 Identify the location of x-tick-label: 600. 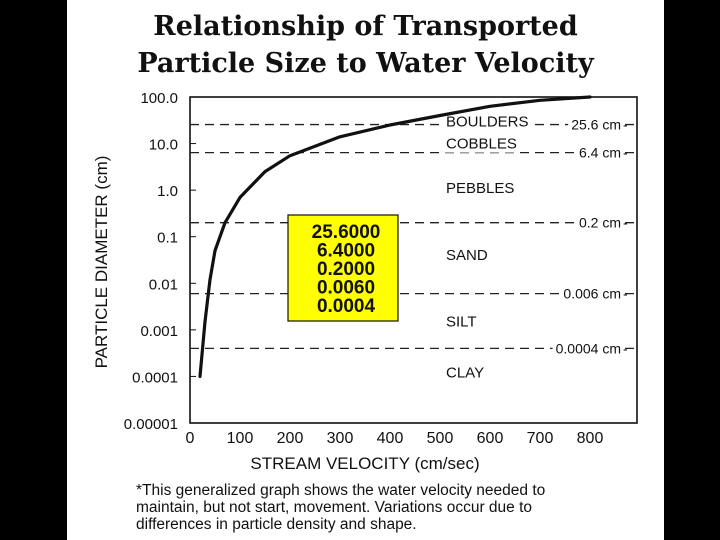
(490, 438).